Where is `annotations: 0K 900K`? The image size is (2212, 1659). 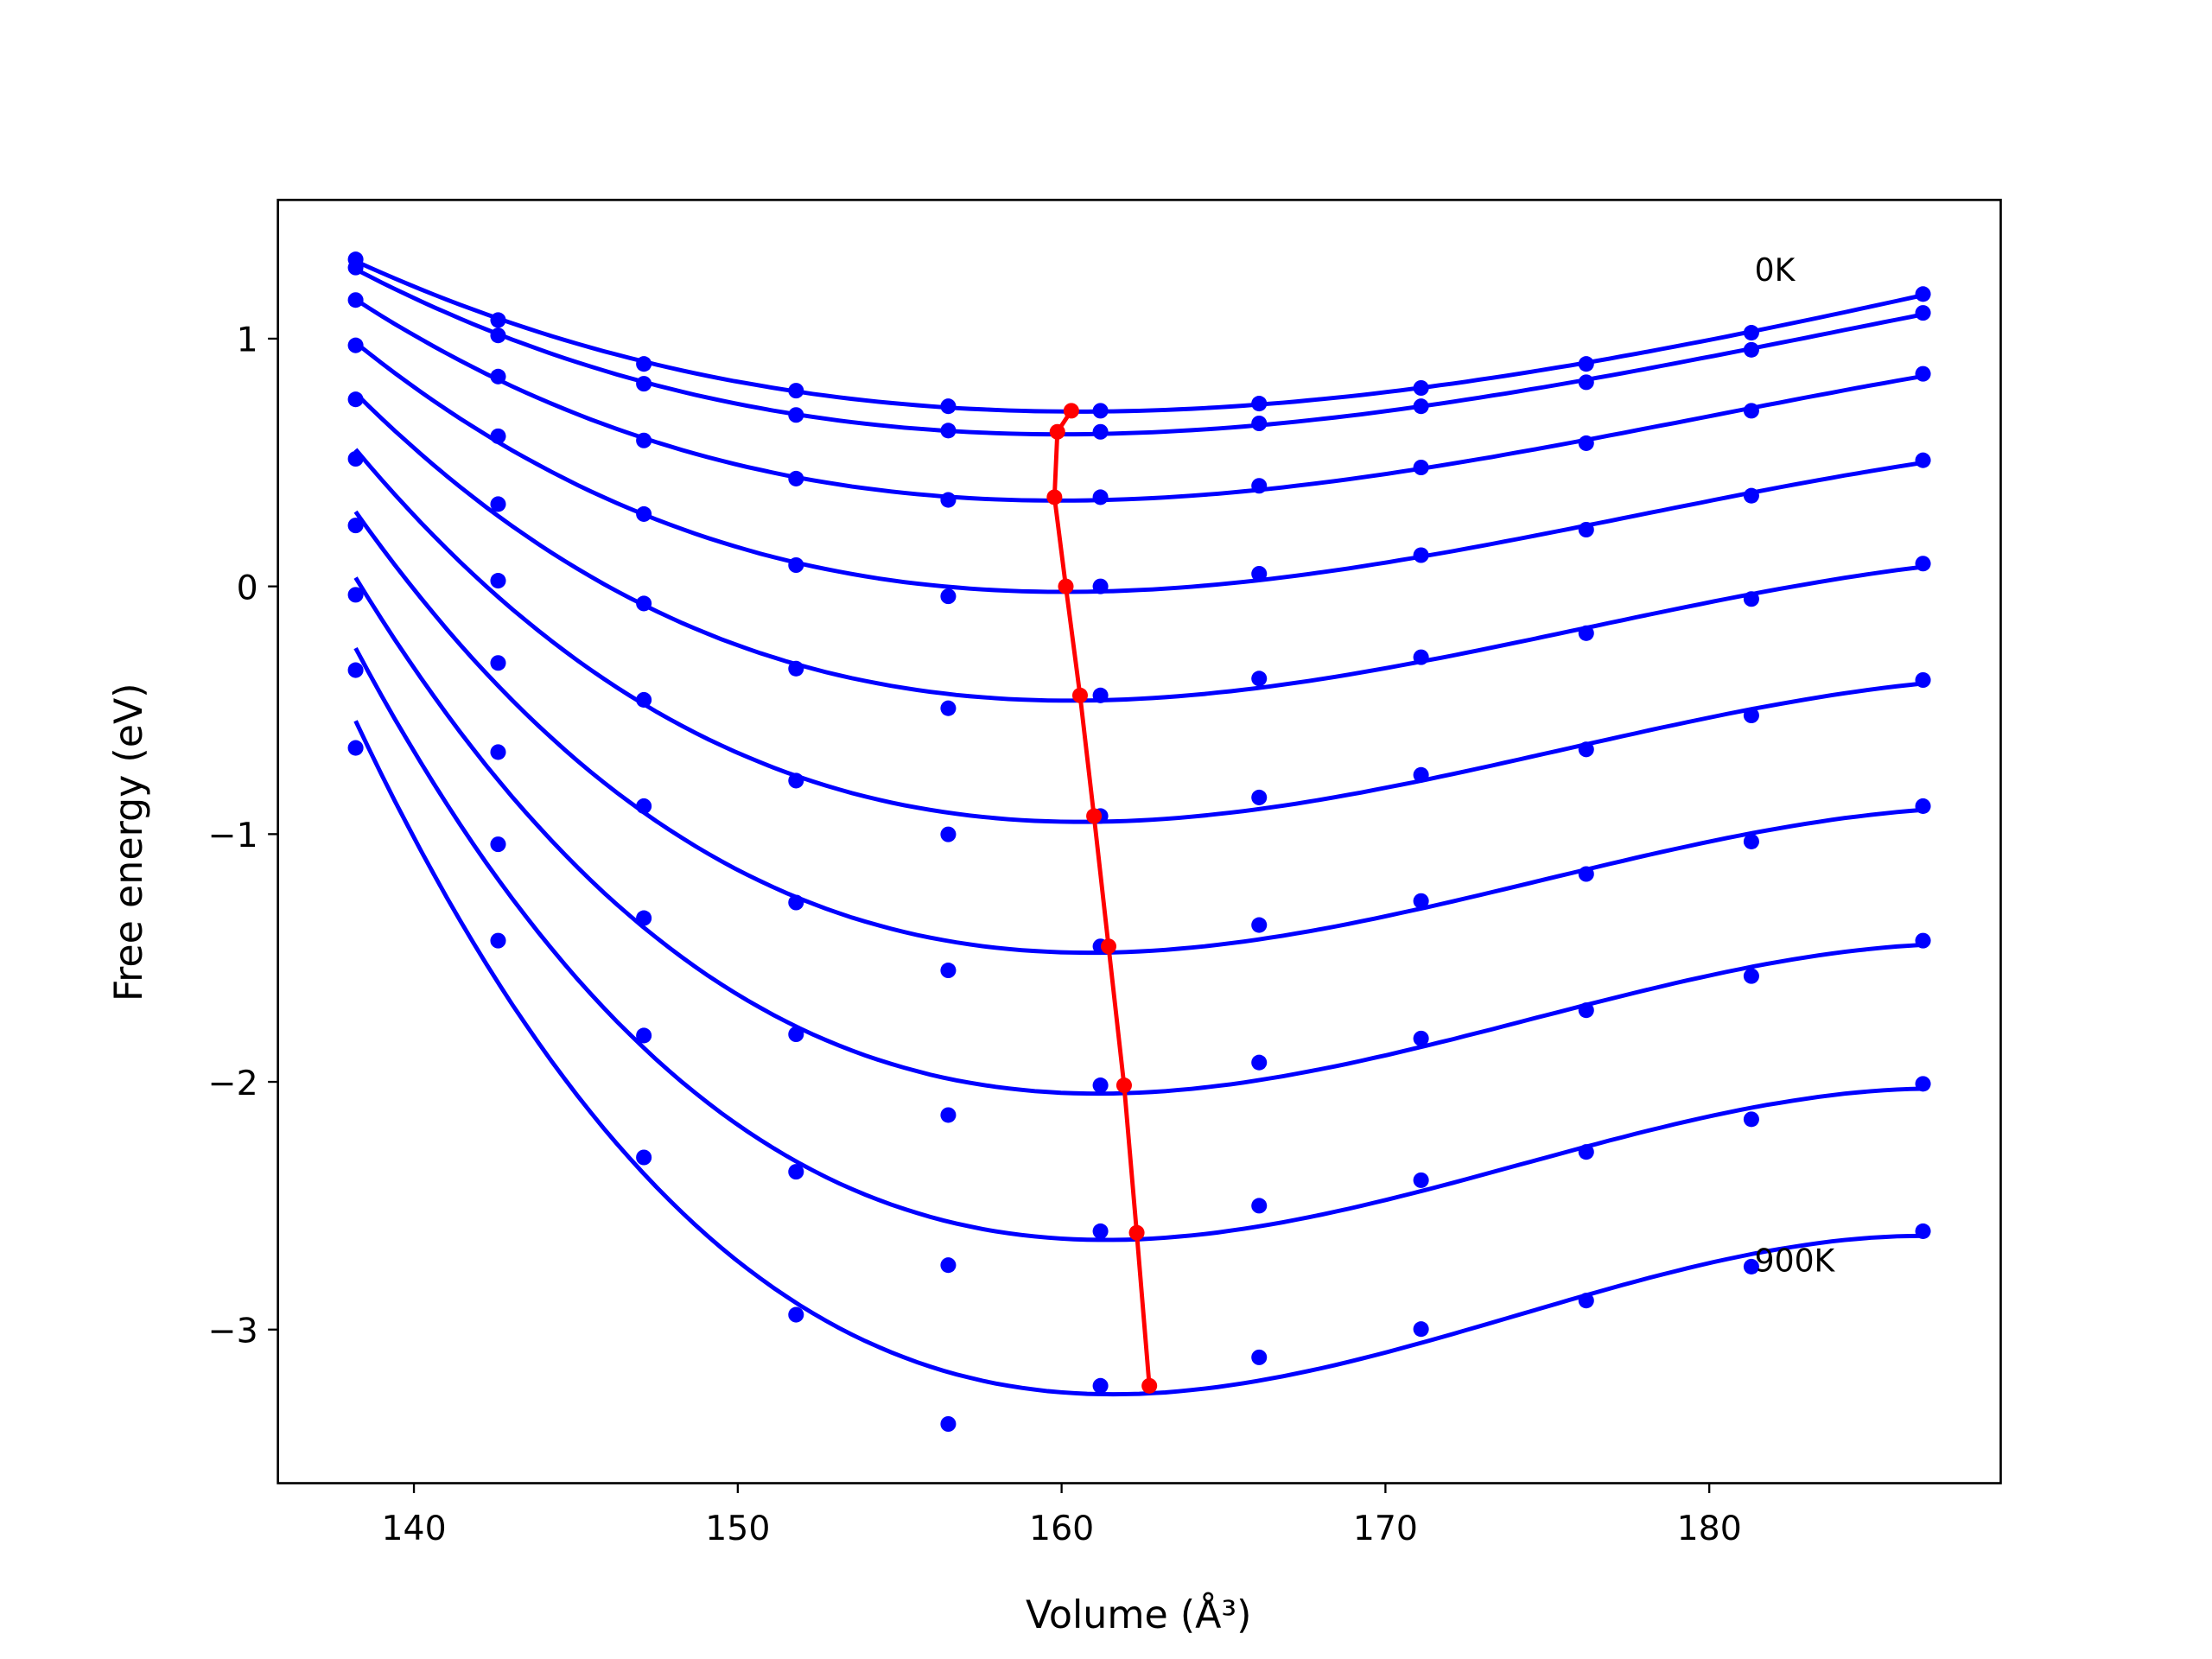 annotations: 0K 900K is located at coordinates (1795, 765).